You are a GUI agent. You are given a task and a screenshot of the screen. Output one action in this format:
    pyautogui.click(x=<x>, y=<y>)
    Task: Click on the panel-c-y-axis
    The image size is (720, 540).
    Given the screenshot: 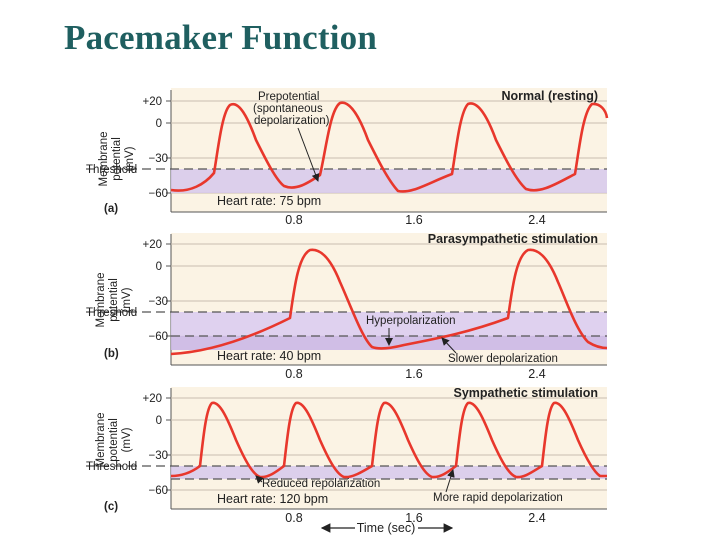 What is the action you would take?
    pyautogui.click(x=169, y=448)
    